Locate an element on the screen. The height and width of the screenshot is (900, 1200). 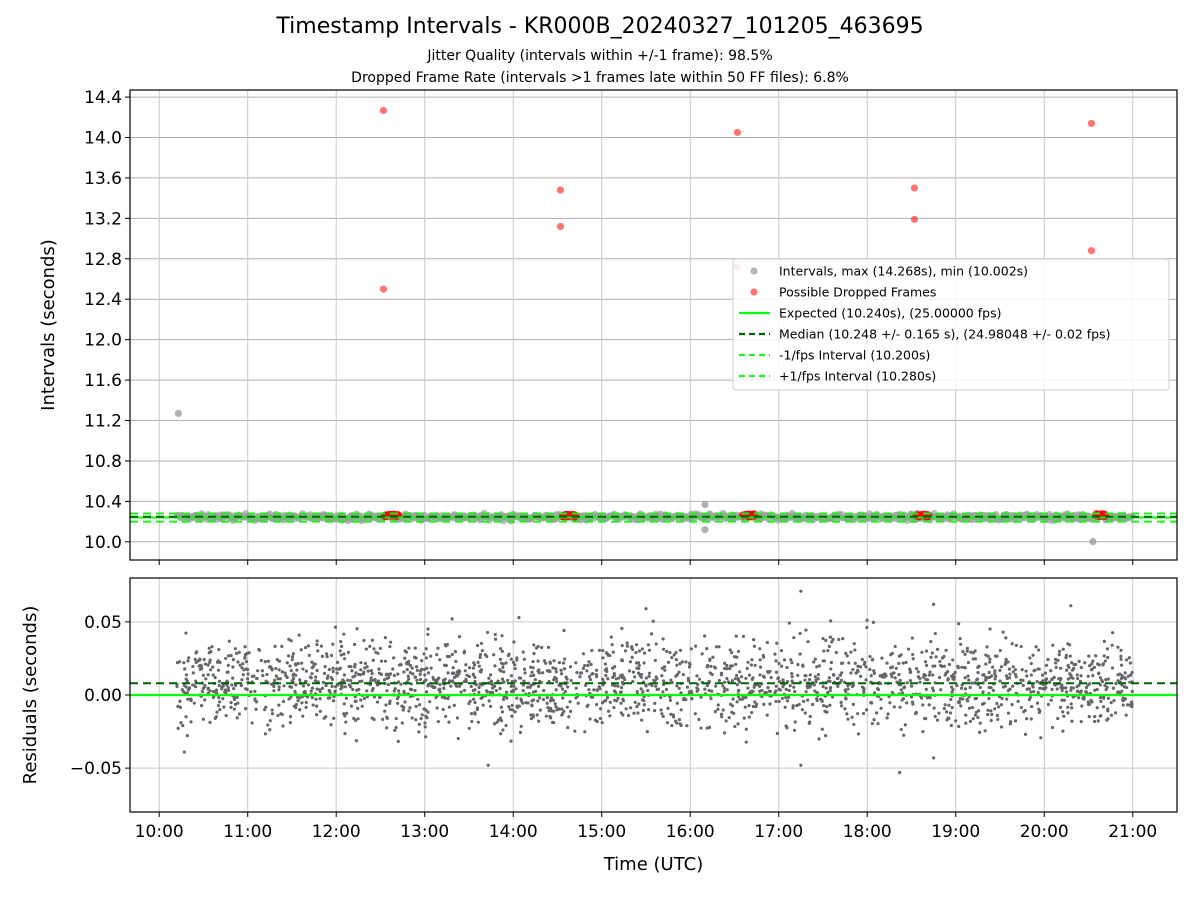
dropped-frame-point is located at coordinates (560, 190).